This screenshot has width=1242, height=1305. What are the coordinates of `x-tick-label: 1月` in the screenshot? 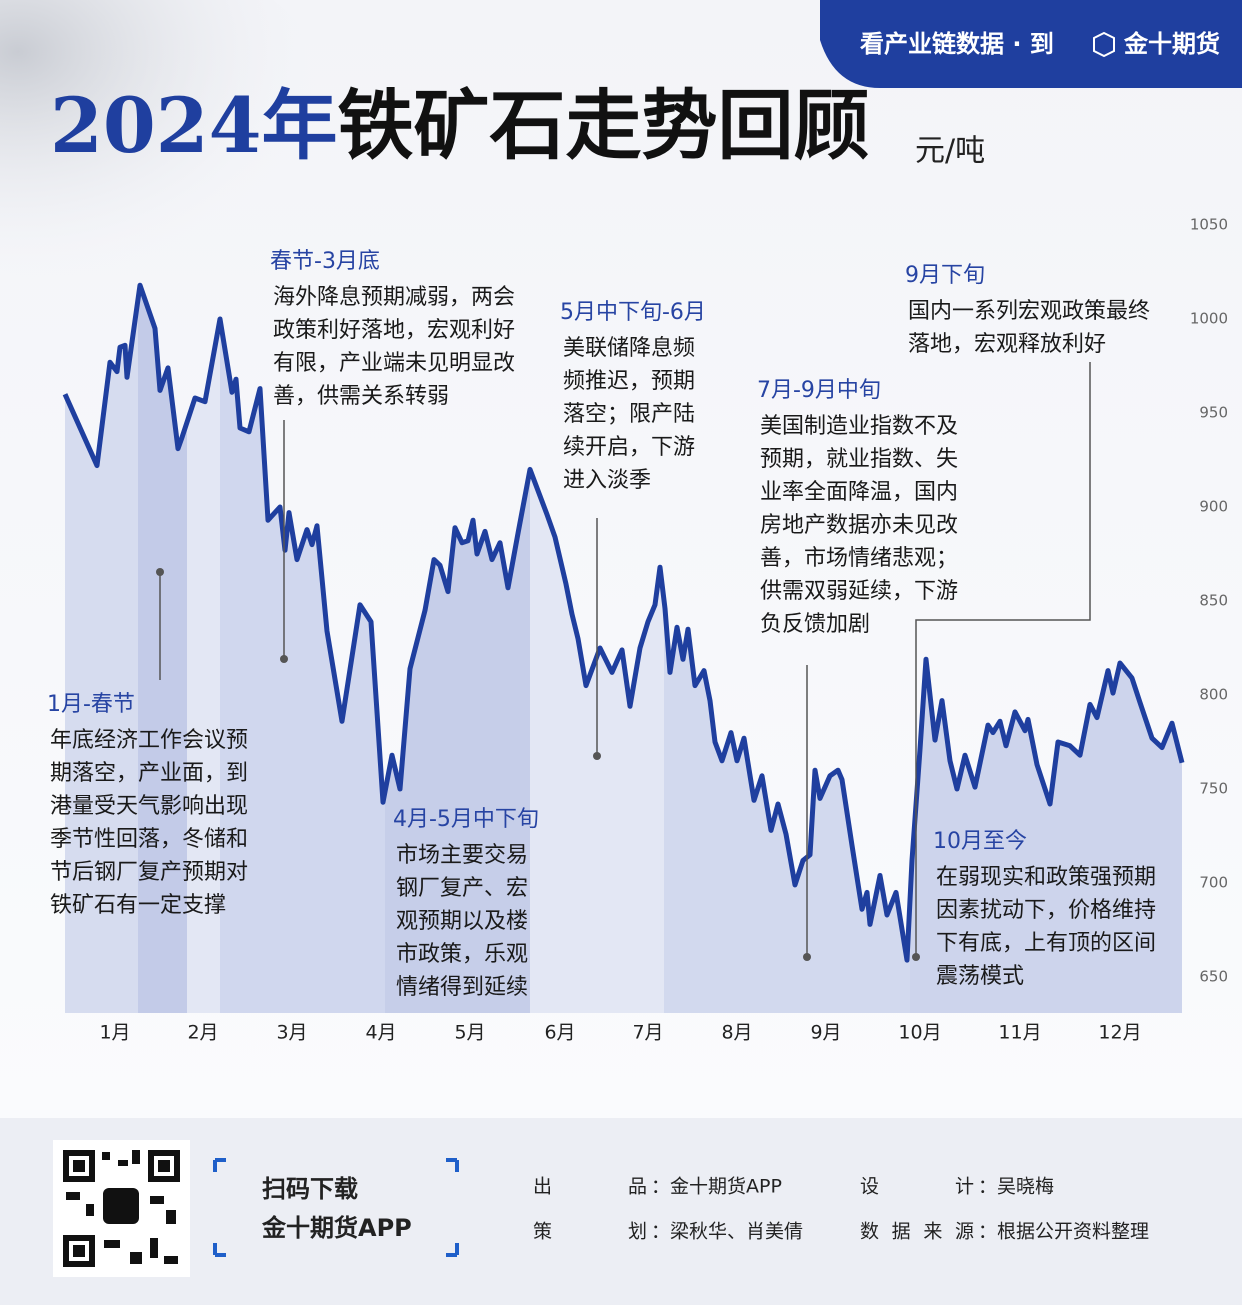 It's located at (114, 1033).